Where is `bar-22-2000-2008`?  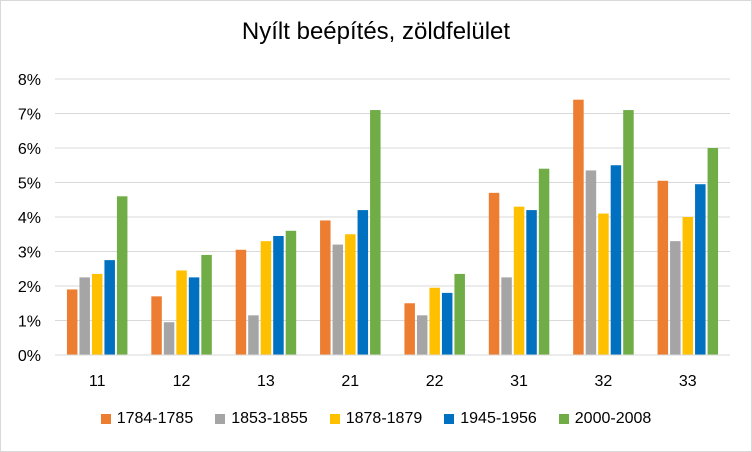
bar-22-2000-2008 is located at coordinates (459, 314).